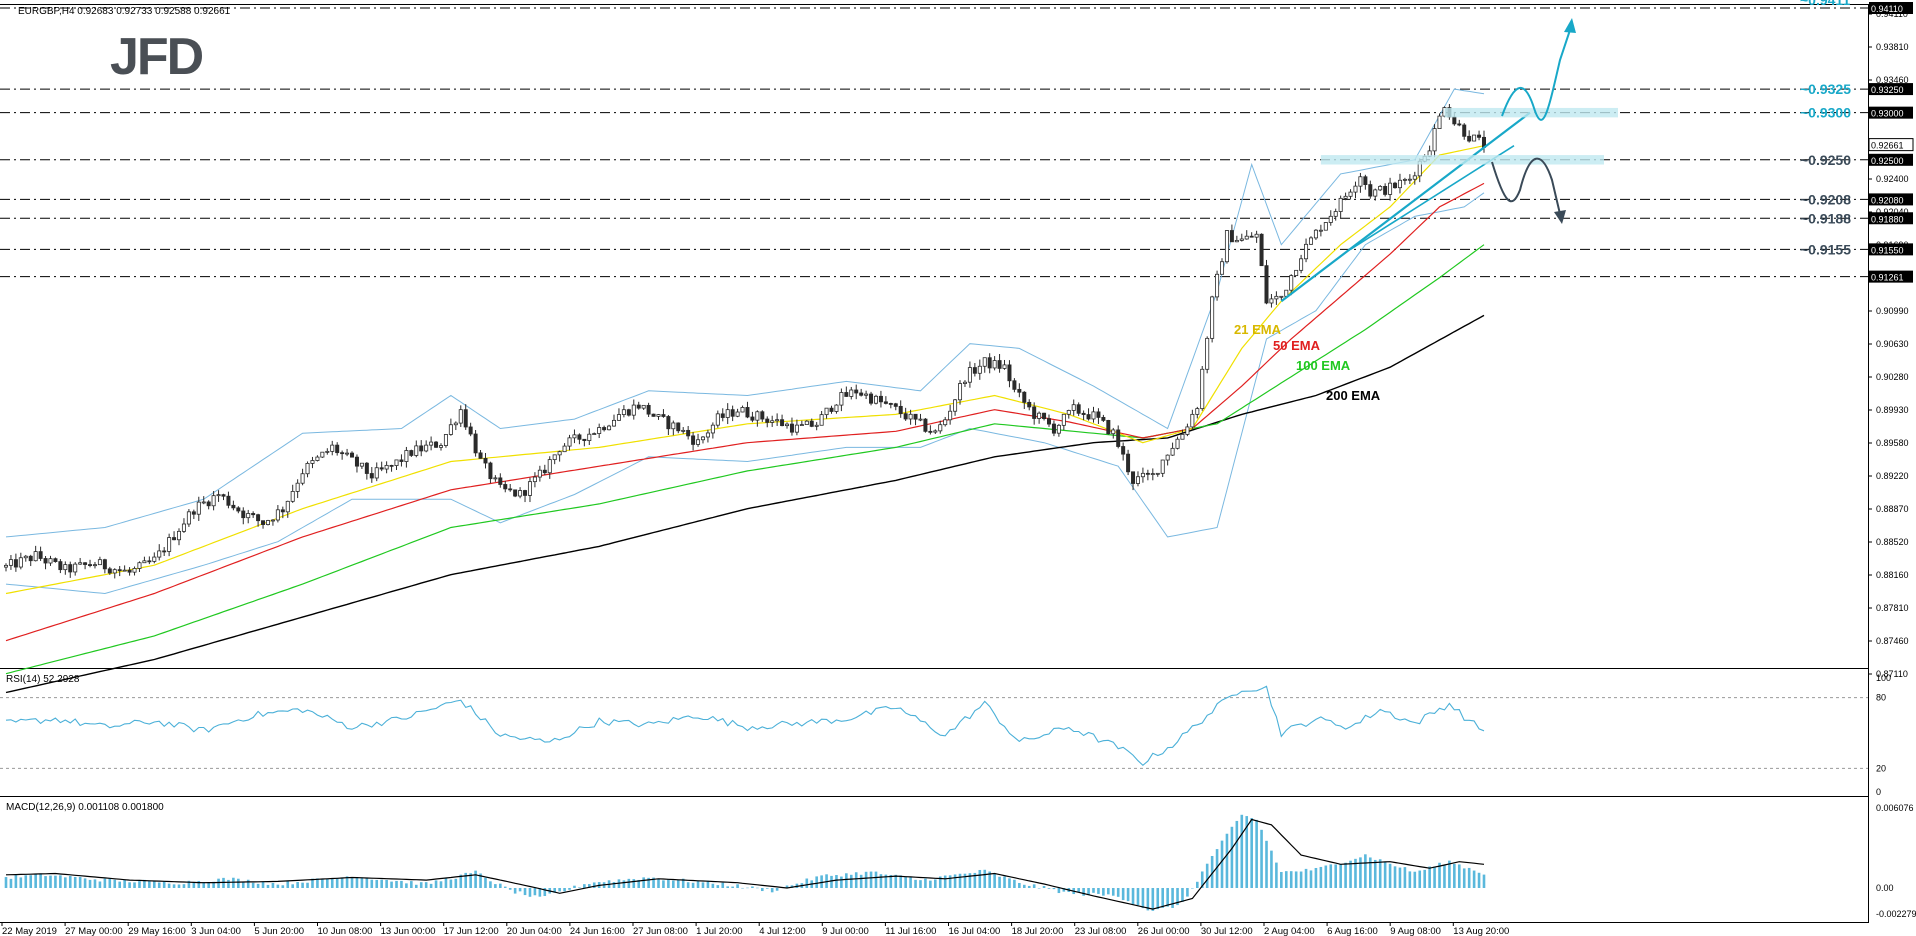  What do you see at coordinates (1353, 395) in the screenshot?
I see `ema200-label: 200 EMA` at bounding box center [1353, 395].